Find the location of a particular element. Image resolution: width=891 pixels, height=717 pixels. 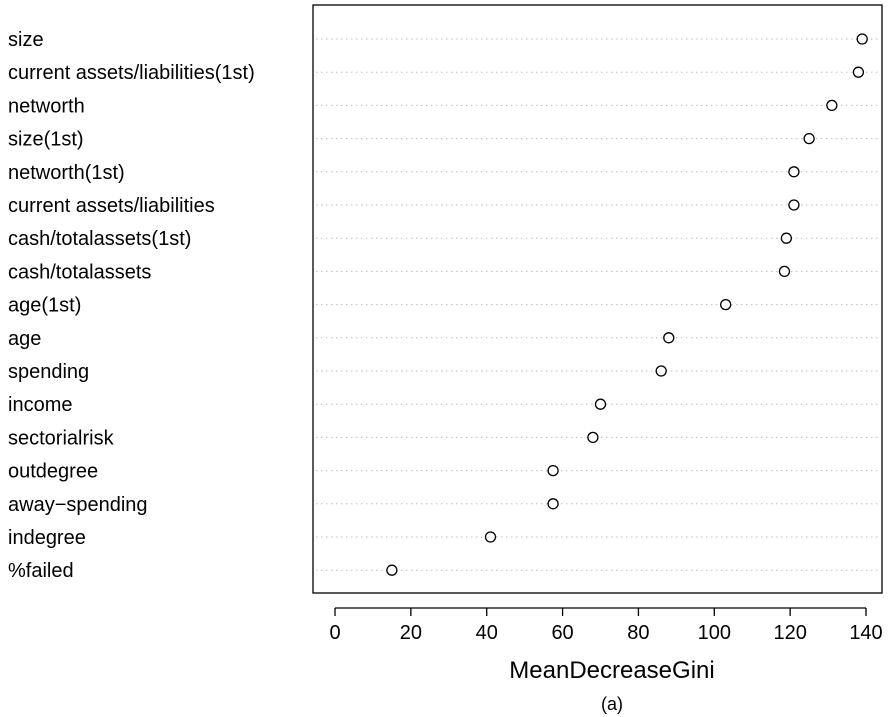

category-label: size is located at coordinates (26, 40).